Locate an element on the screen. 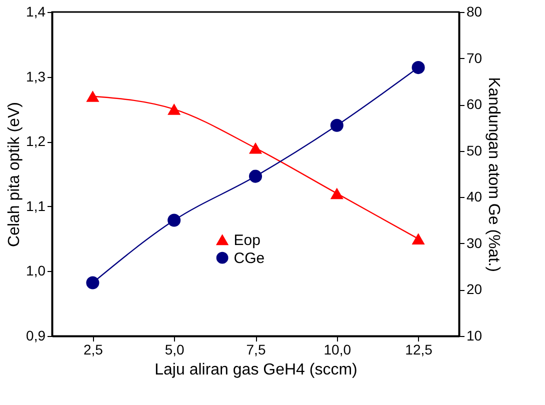 The width and height of the screenshot is (545, 405). y-tick-label: 1,0 is located at coordinates (36, 270).